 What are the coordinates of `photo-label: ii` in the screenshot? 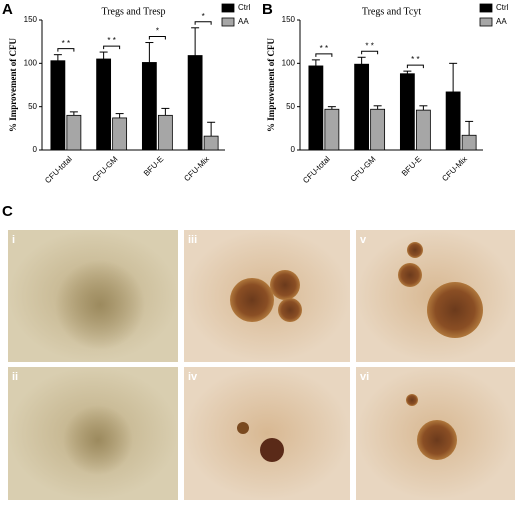 It's located at (15, 377).